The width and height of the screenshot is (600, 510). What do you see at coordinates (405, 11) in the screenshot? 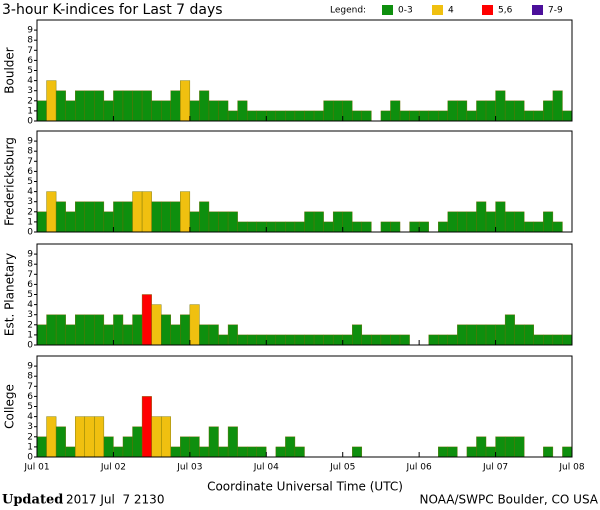
I see `legend-label: 0-3` at bounding box center [405, 11].